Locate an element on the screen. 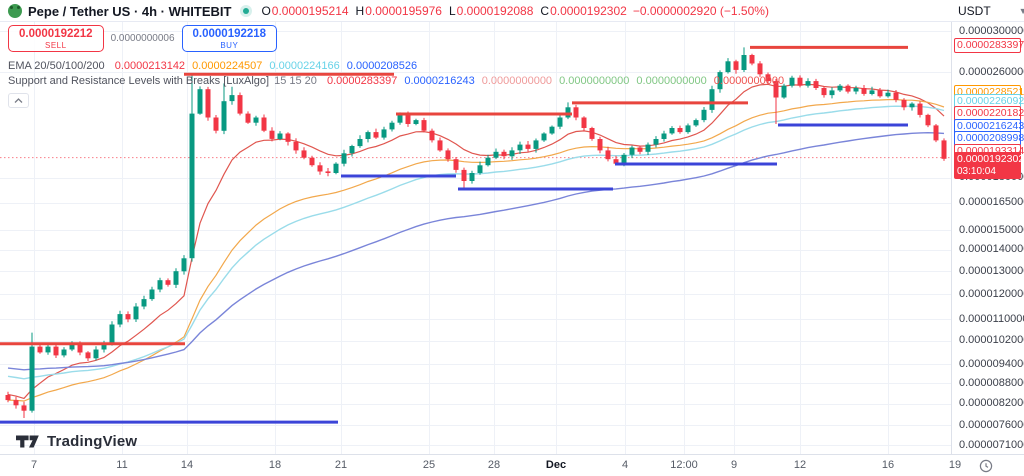 The image size is (1024, 476). ohlc-item: H0.0000195976 is located at coordinates (398, 11).